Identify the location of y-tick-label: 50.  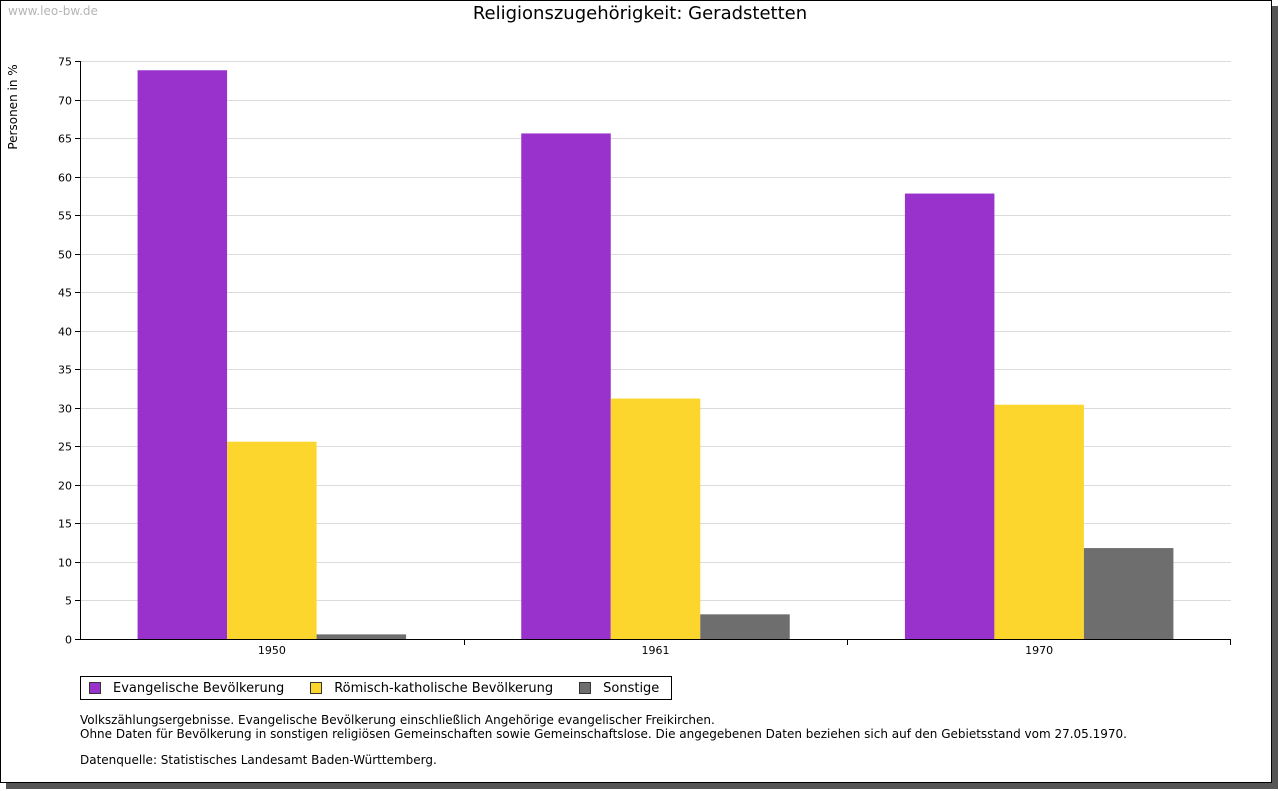
(65, 255).